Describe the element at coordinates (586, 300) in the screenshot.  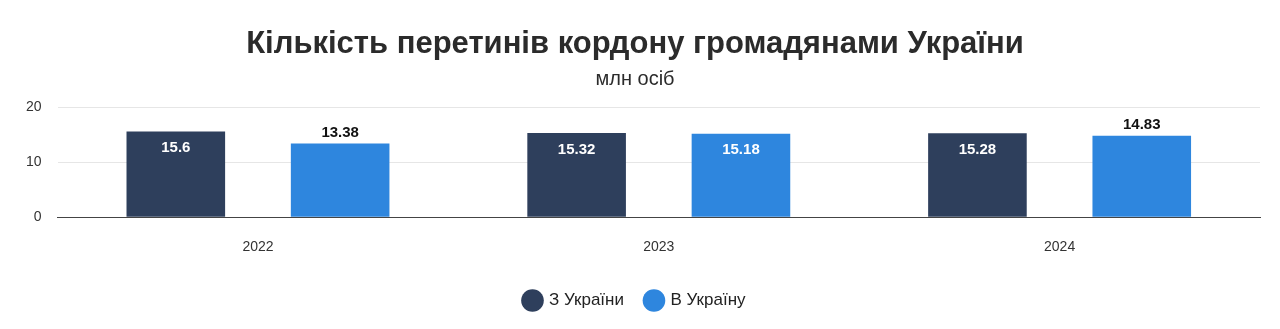
I see `legend-label: З України` at that location.